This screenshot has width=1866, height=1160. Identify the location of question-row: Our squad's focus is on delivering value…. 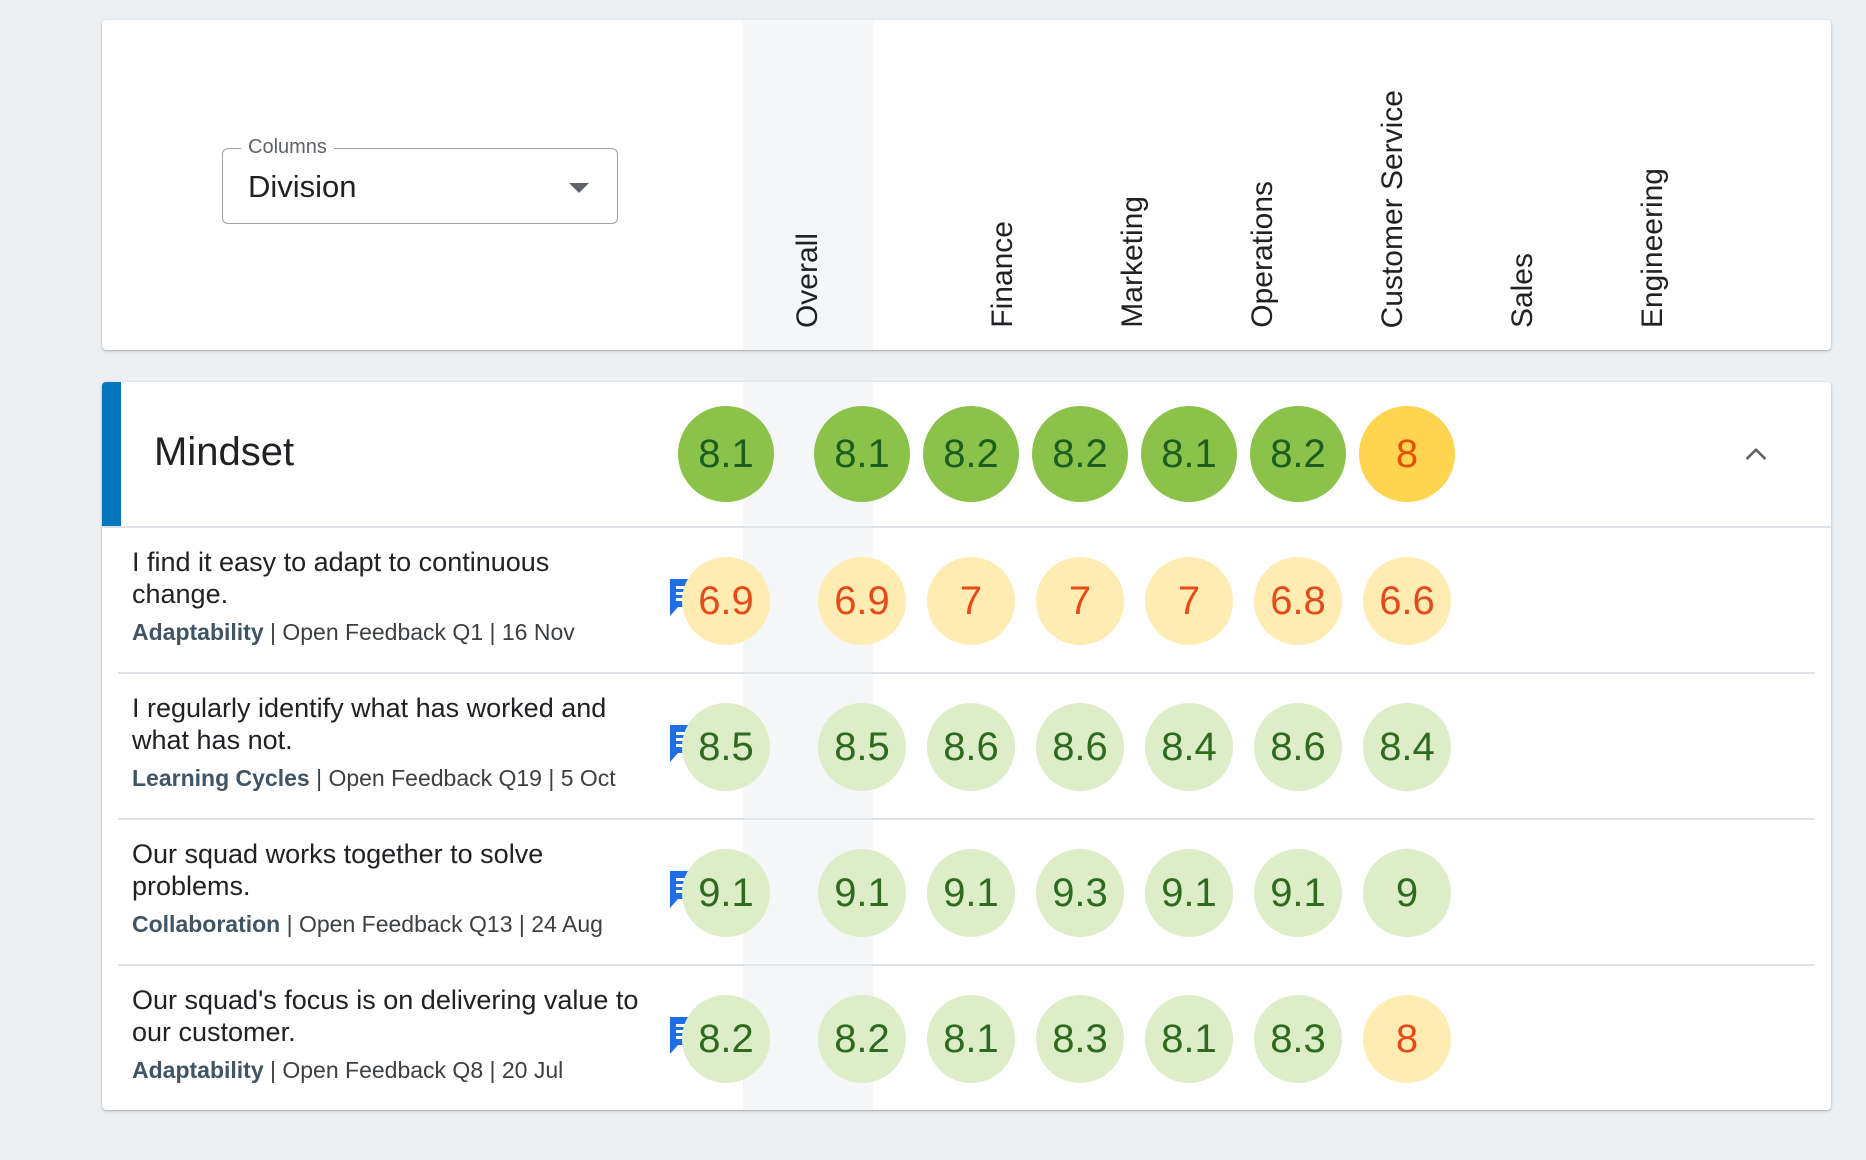
(966, 1038).